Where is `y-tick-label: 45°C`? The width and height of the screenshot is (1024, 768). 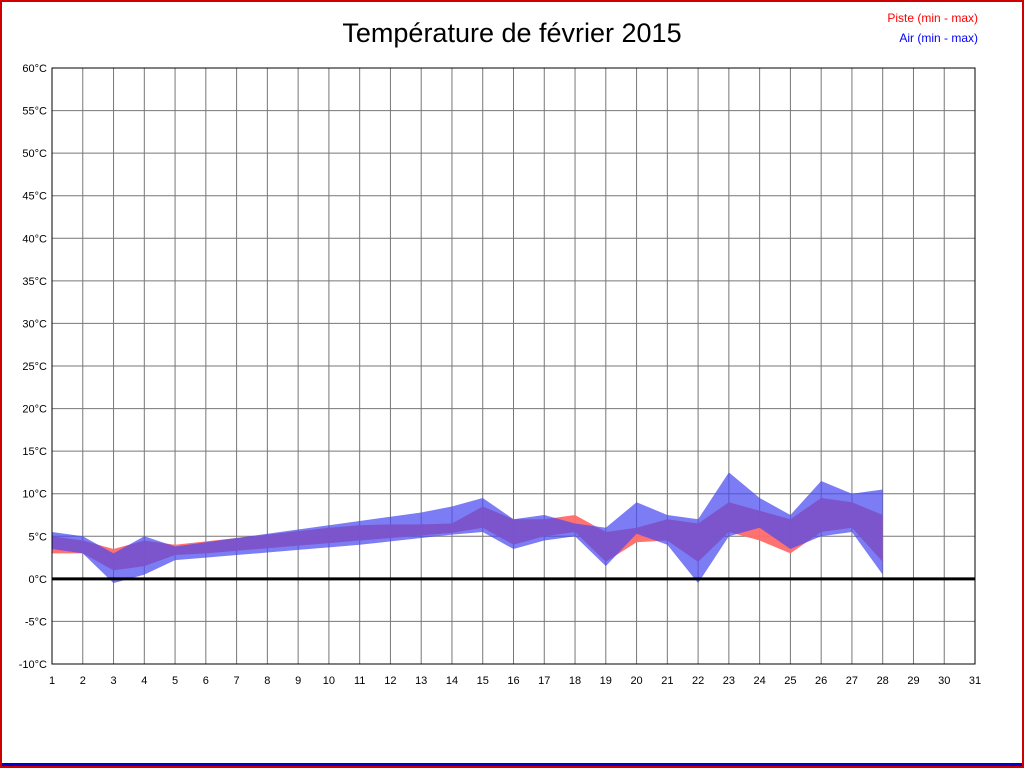 y-tick-label: 45°C is located at coordinates (34, 197).